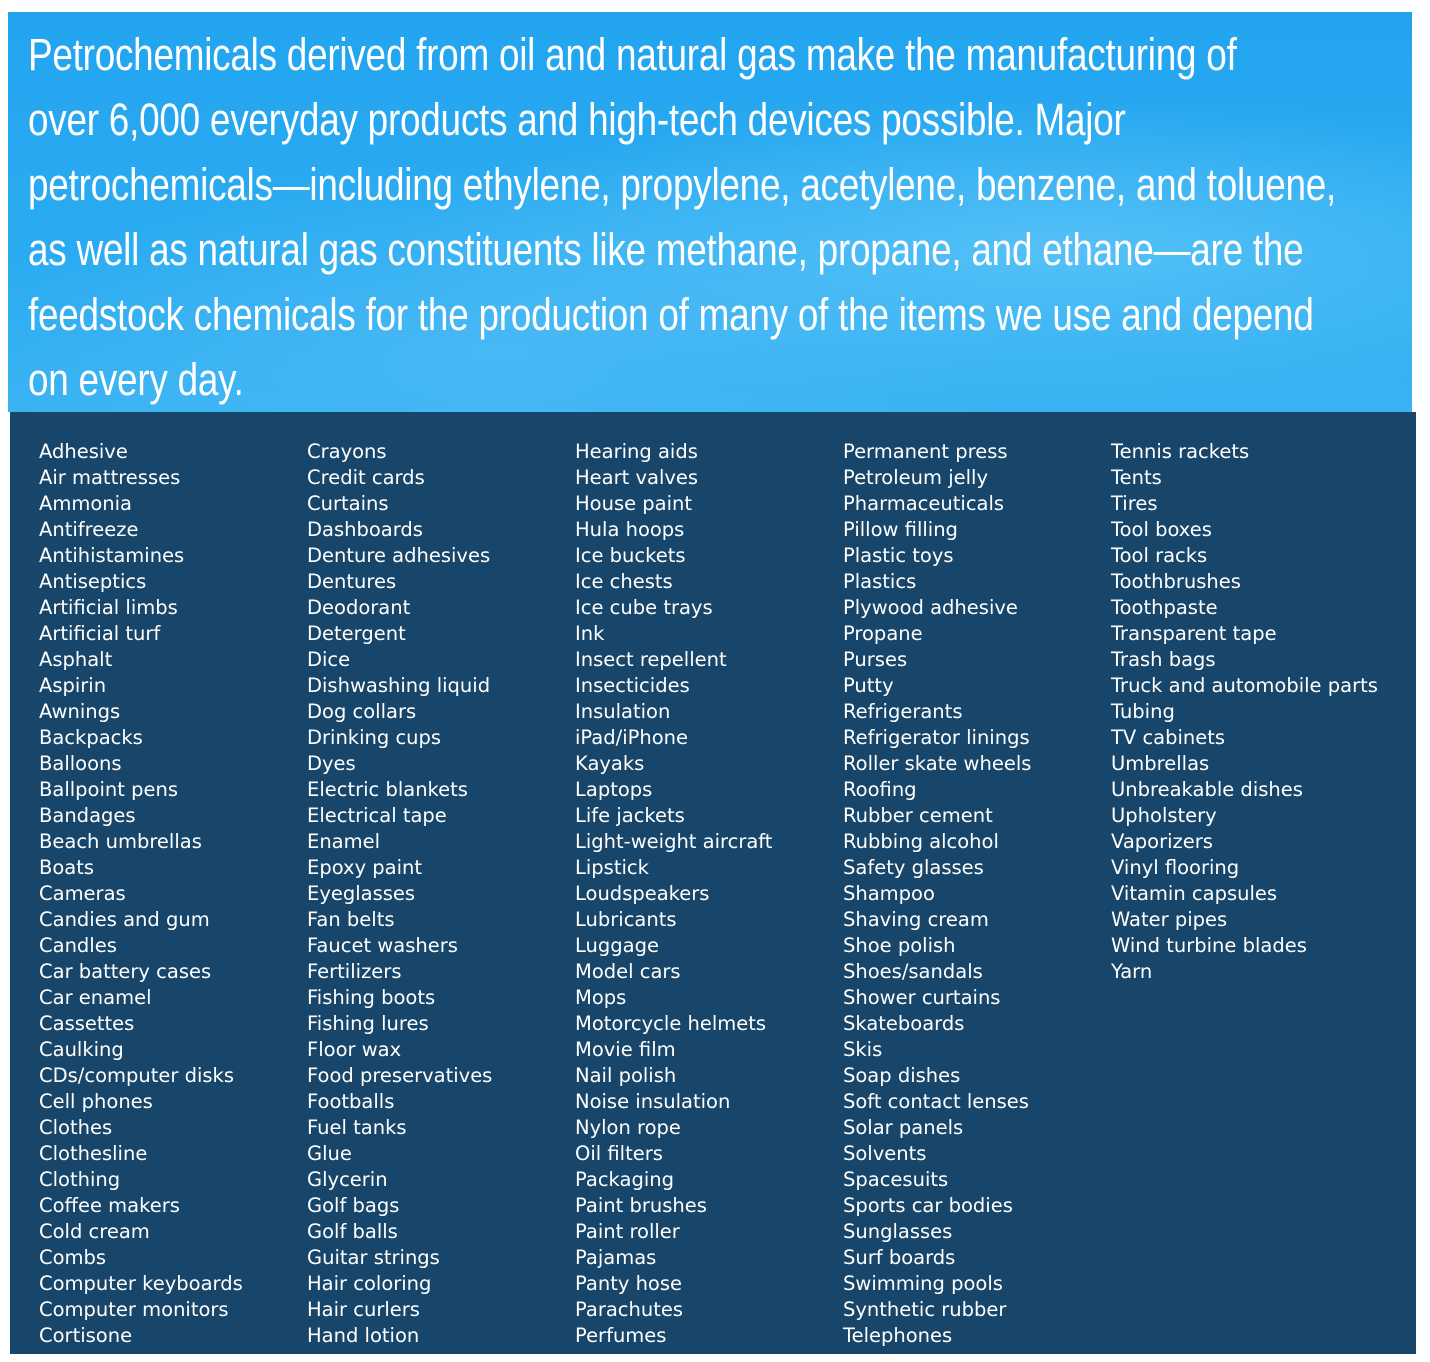 Image resolution: width=1430 pixels, height=1362 pixels. I want to click on list-item: Pillow filling, so click(900, 529).